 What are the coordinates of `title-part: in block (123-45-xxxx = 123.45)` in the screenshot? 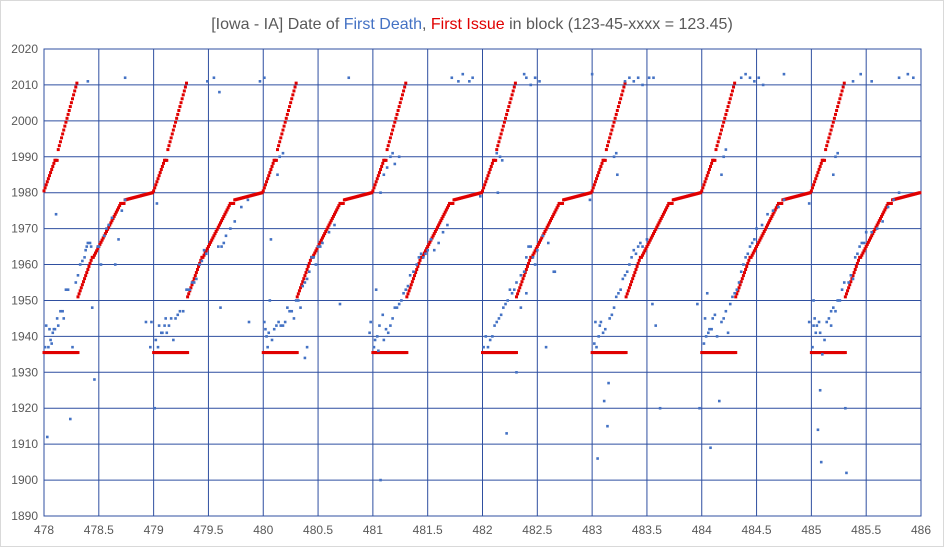 It's located at (619, 24).